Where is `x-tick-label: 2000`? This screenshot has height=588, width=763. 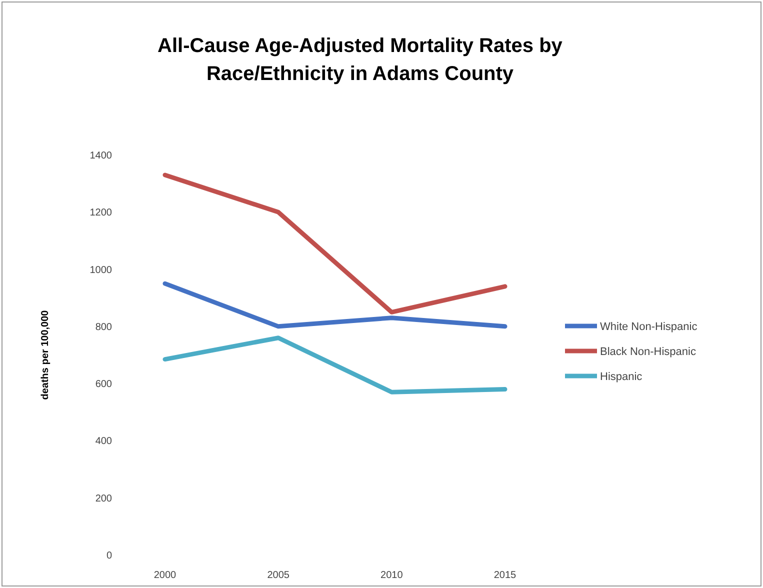
x-tick-label: 2000 is located at coordinates (165, 575).